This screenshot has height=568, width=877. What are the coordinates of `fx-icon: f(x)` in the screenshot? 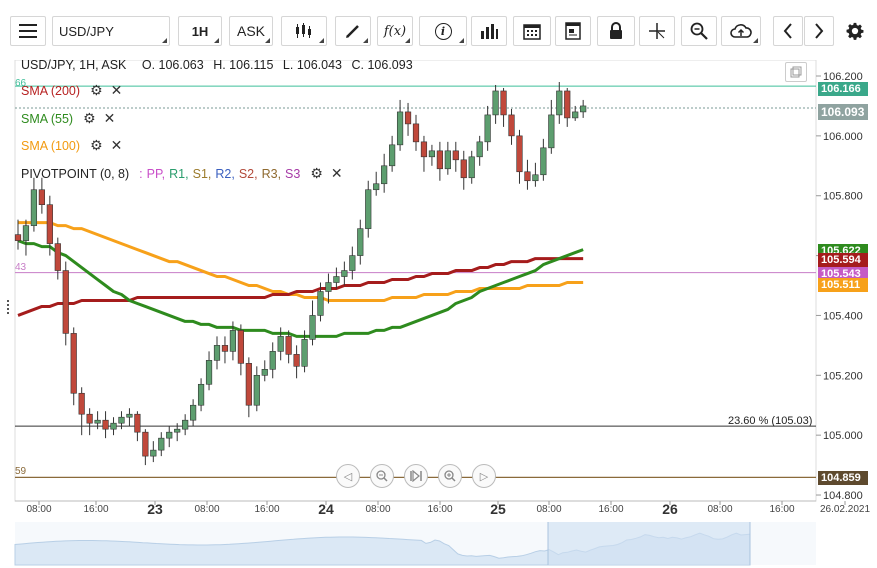 It's located at (395, 31).